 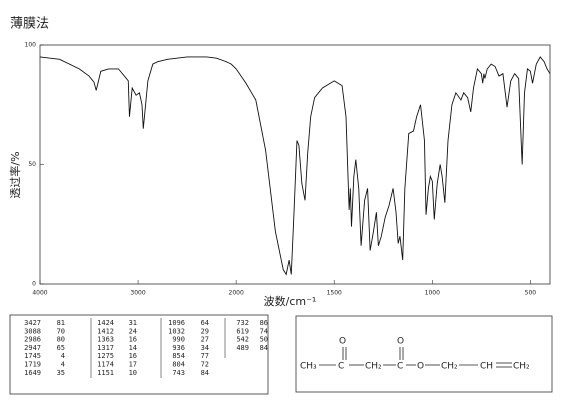 What do you see at coordinates (61, 373) in the screenshot?
I see `peak-transmittance: 35` at bounding box center [61, 373].